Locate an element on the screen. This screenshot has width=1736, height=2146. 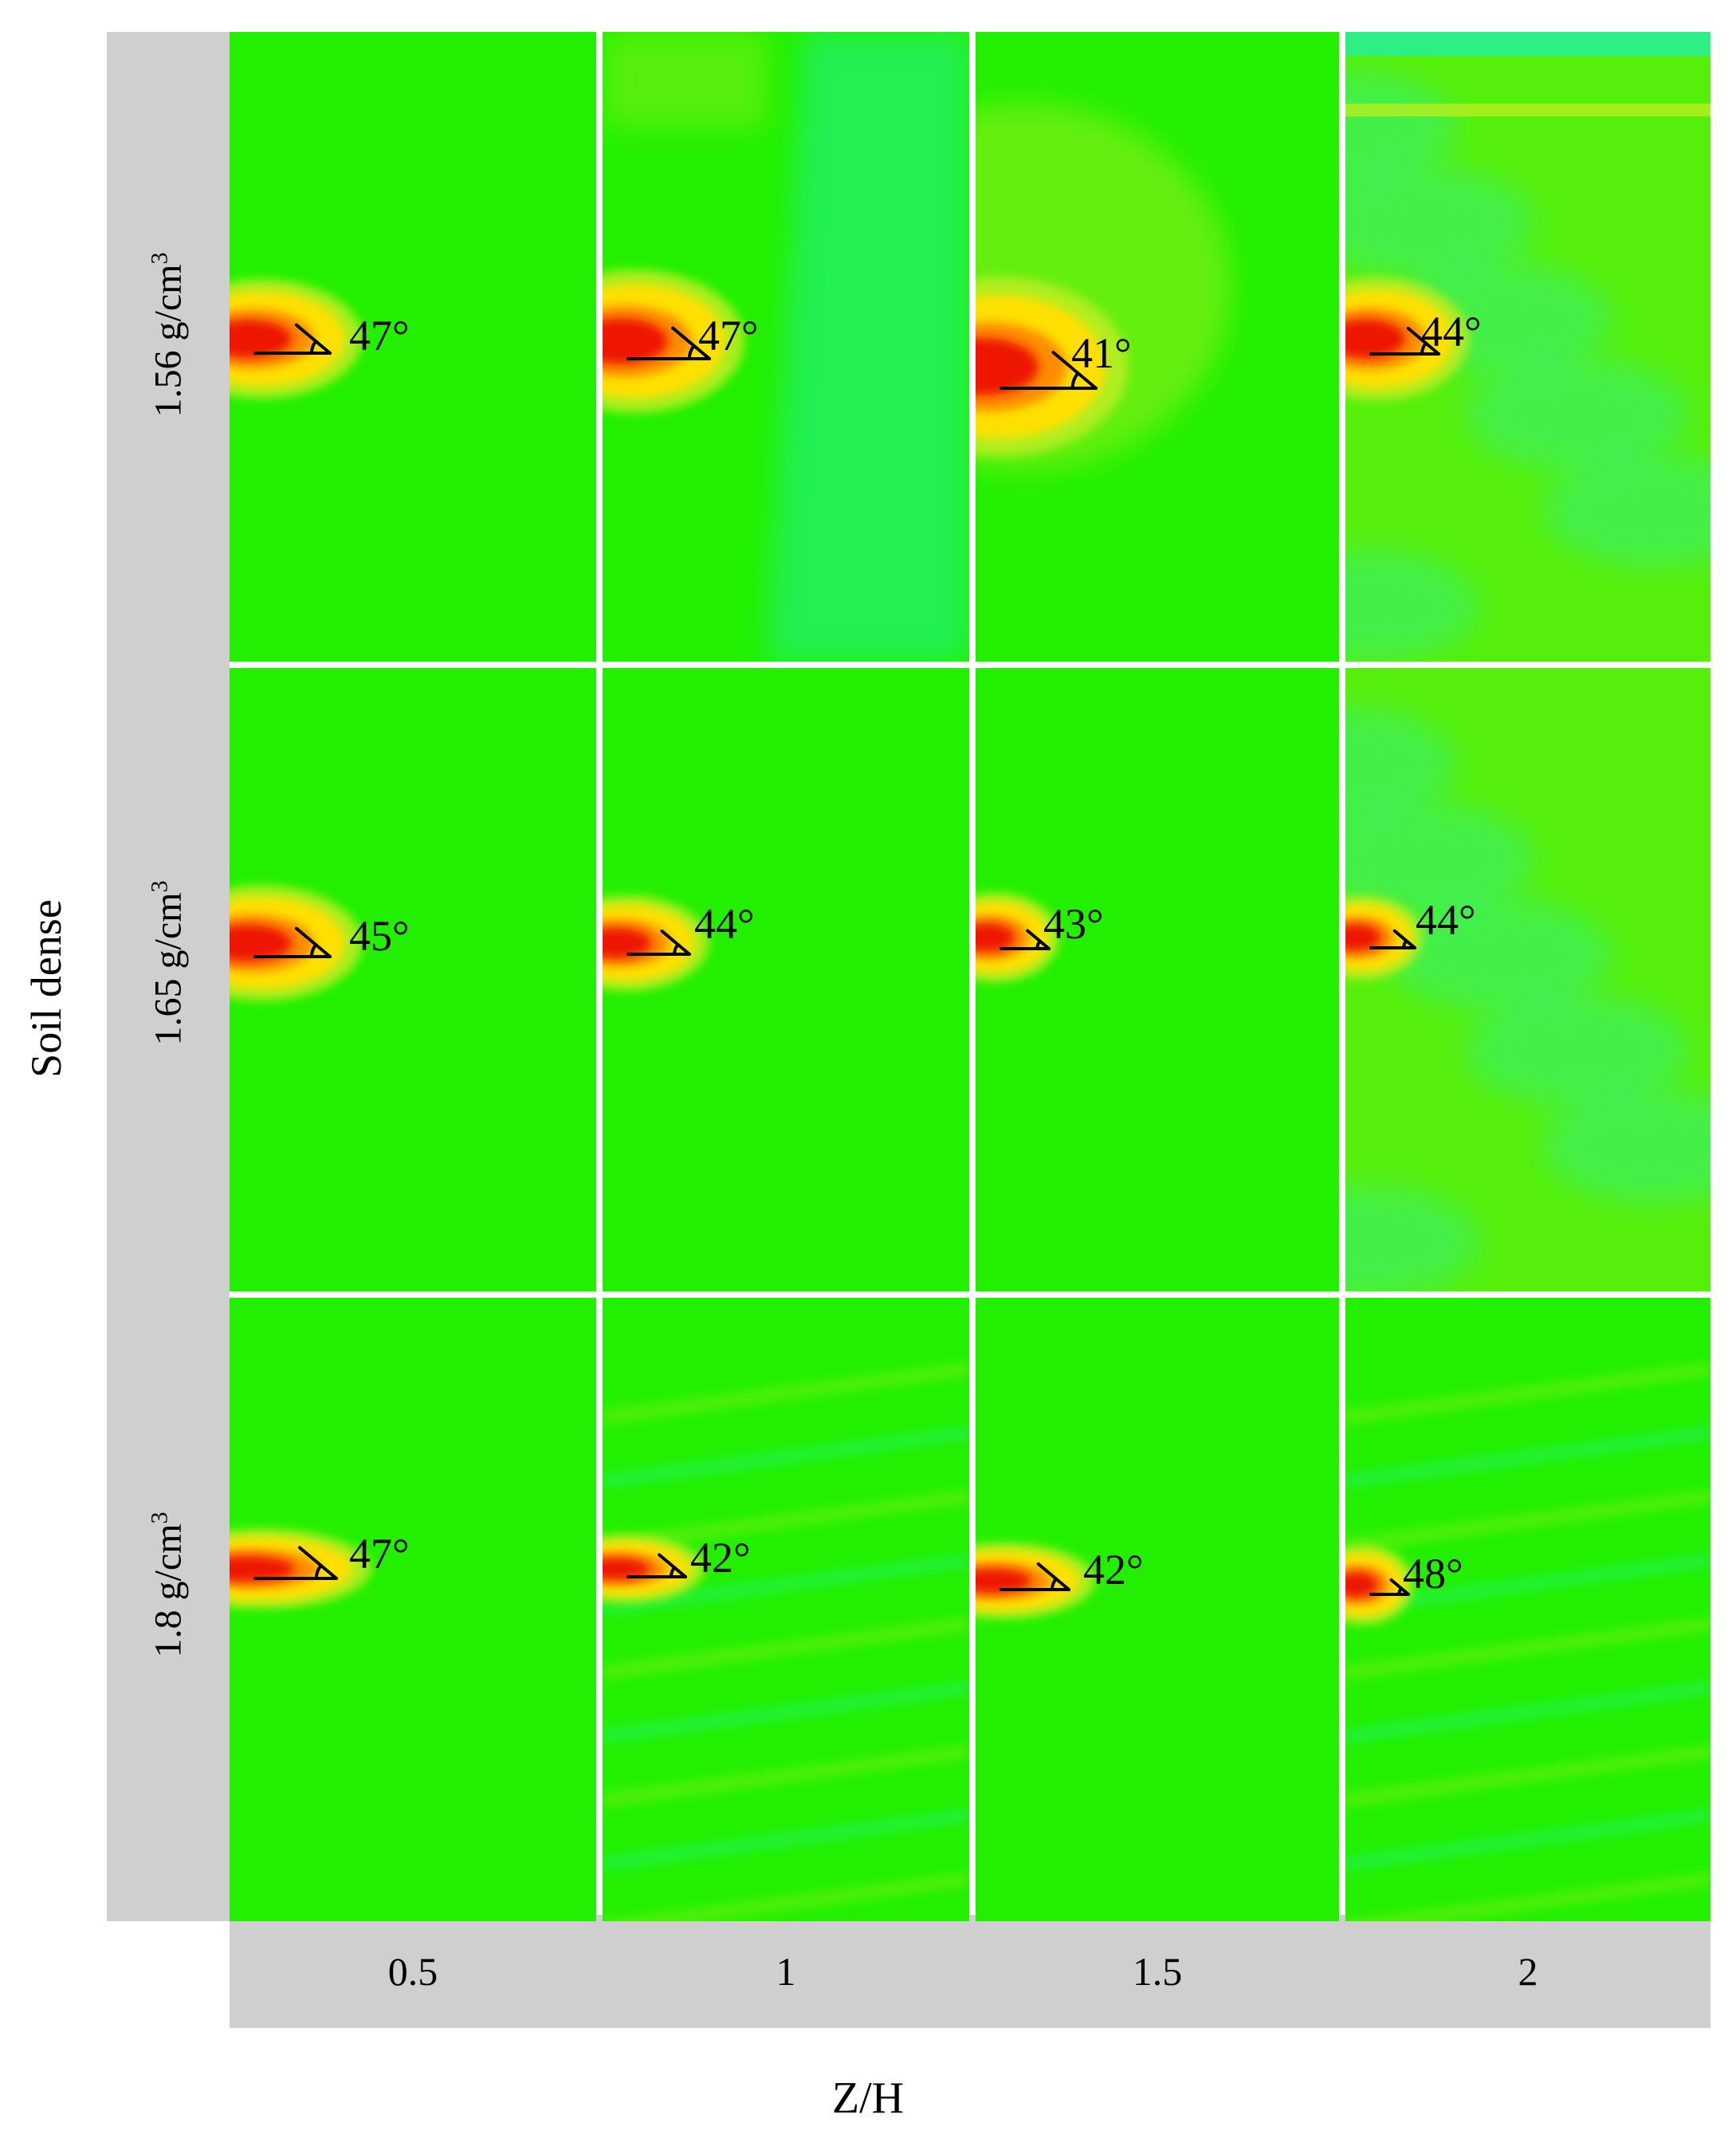
x-axis-title: Z/H is located at coordinates (868, 2098).